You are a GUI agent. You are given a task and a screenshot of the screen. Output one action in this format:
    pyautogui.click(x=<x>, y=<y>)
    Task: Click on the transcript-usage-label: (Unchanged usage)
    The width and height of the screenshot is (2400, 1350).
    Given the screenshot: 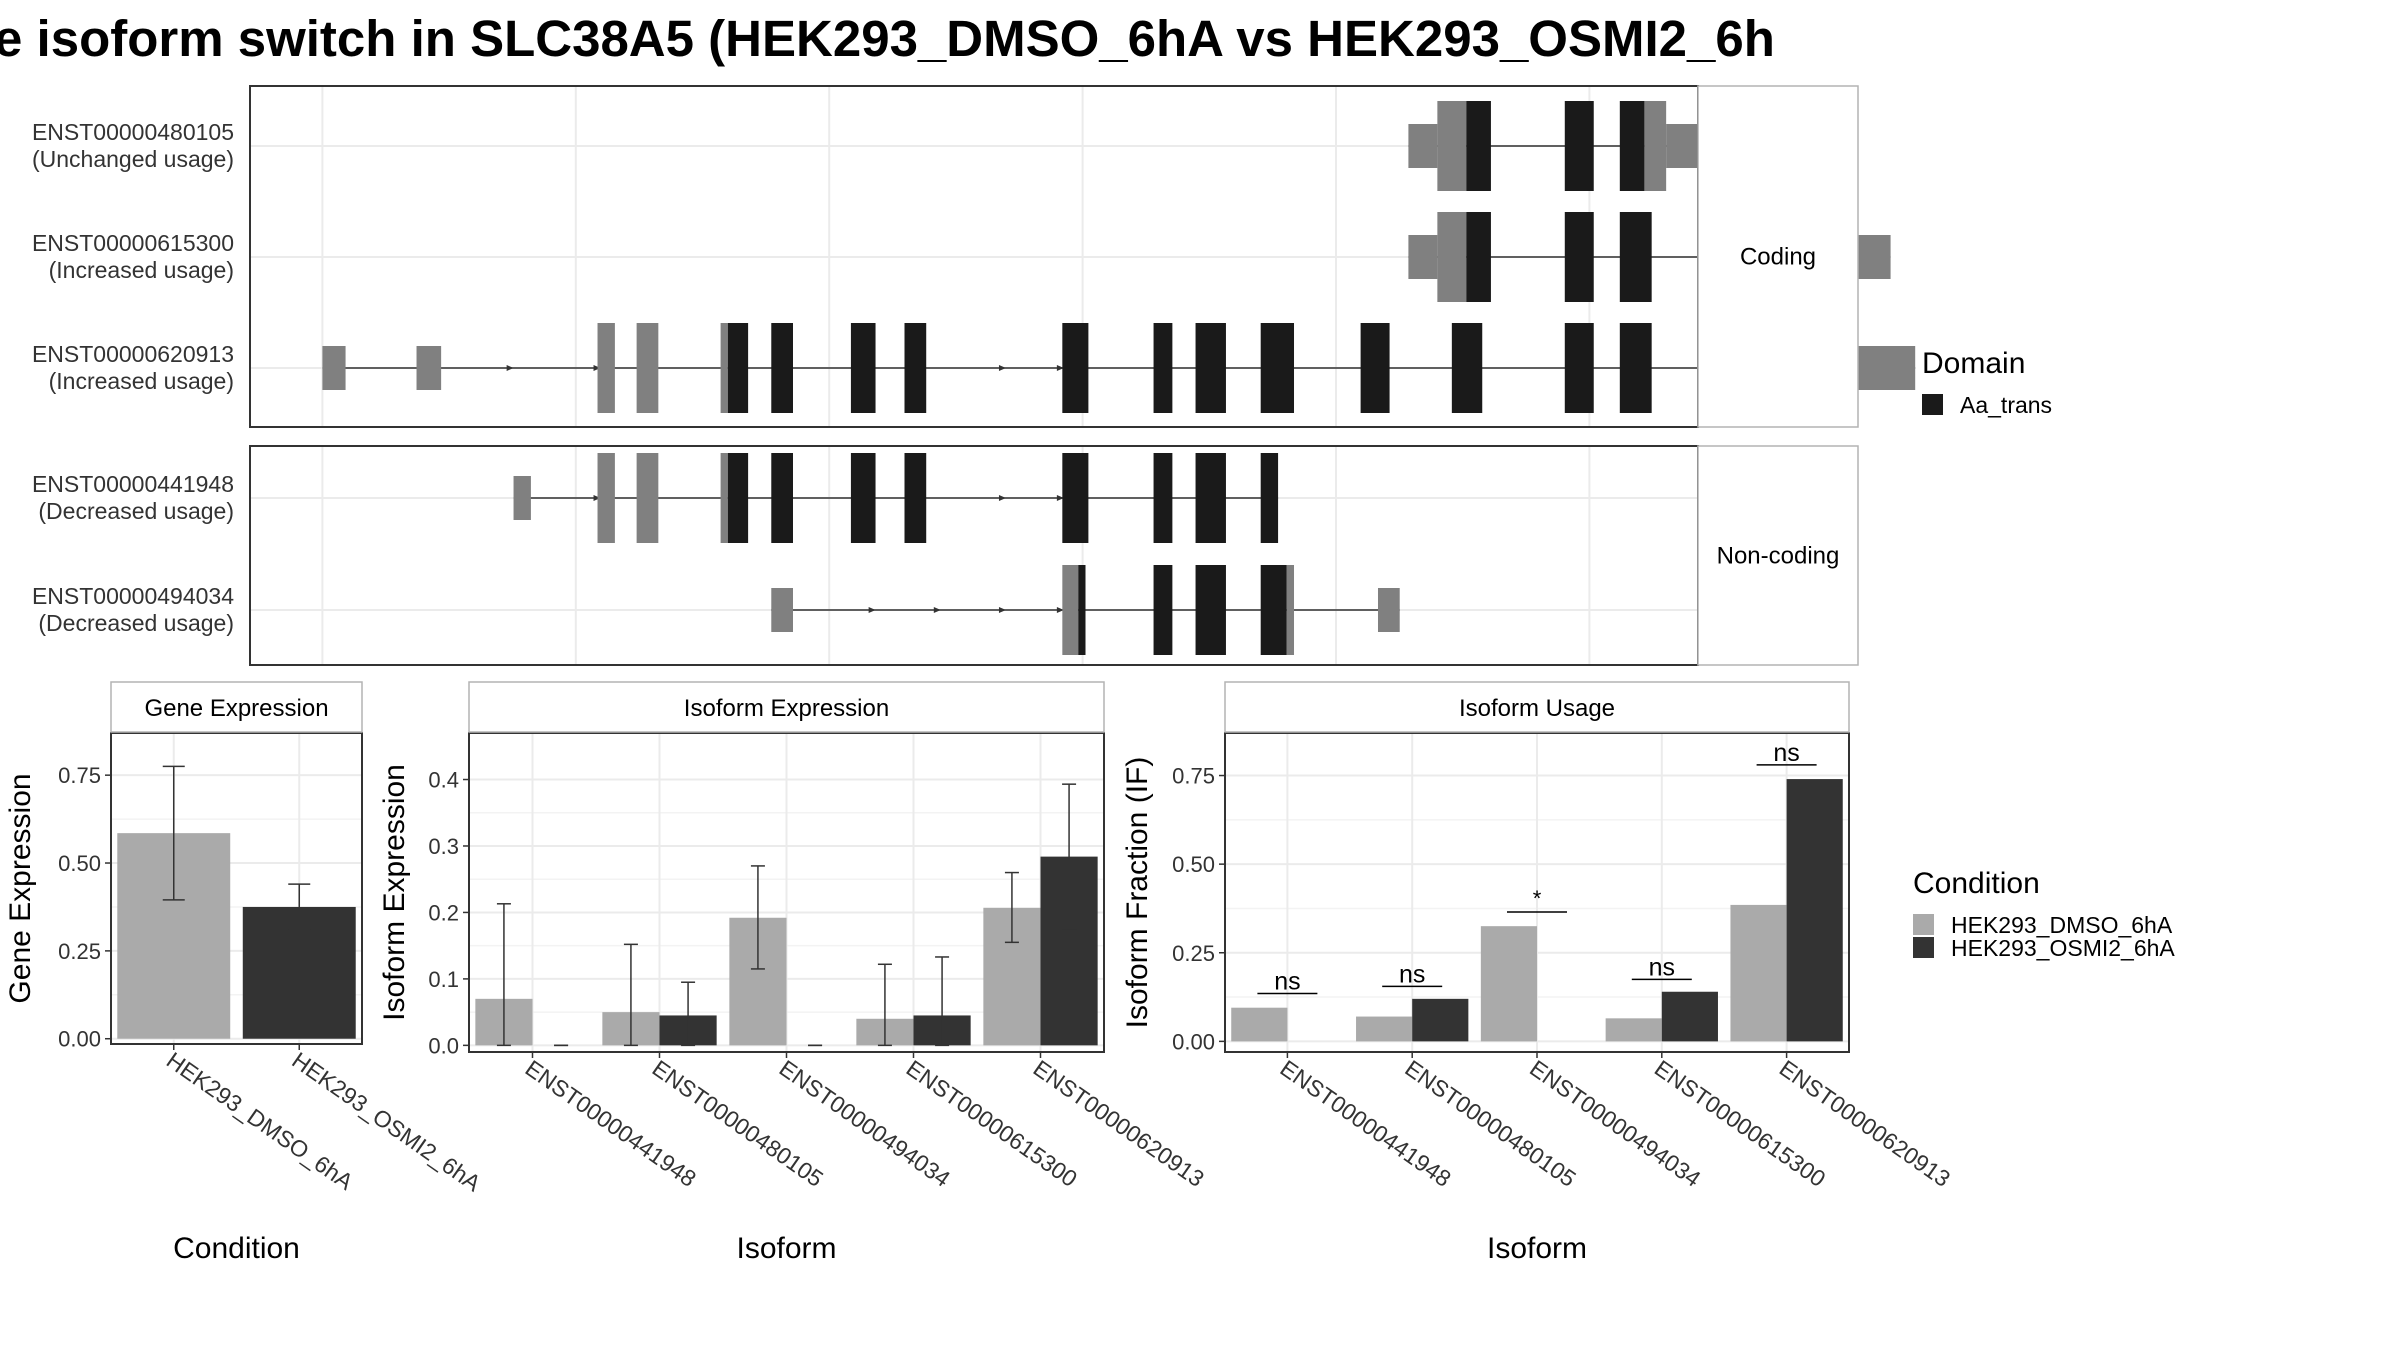 What is the action you would take?
    pyautogui.click(x=133, y=159)
    